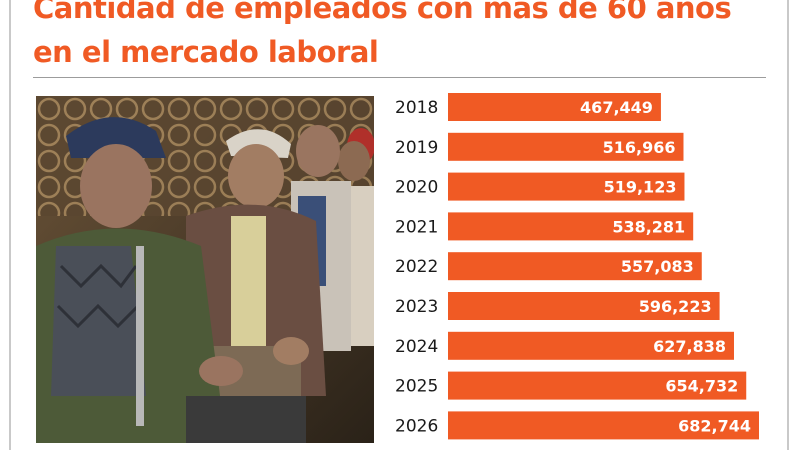  I want to click on value-label-2023: 596,223, so click(675, 306).